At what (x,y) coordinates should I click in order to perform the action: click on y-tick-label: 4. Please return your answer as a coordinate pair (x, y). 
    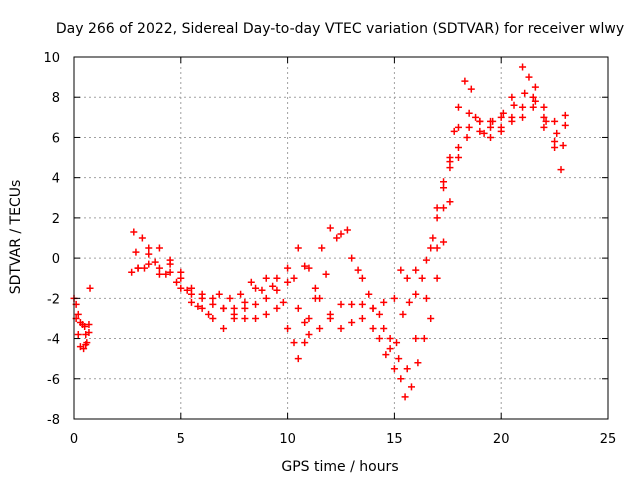
    Looking at the image, I should click on (56, 179).